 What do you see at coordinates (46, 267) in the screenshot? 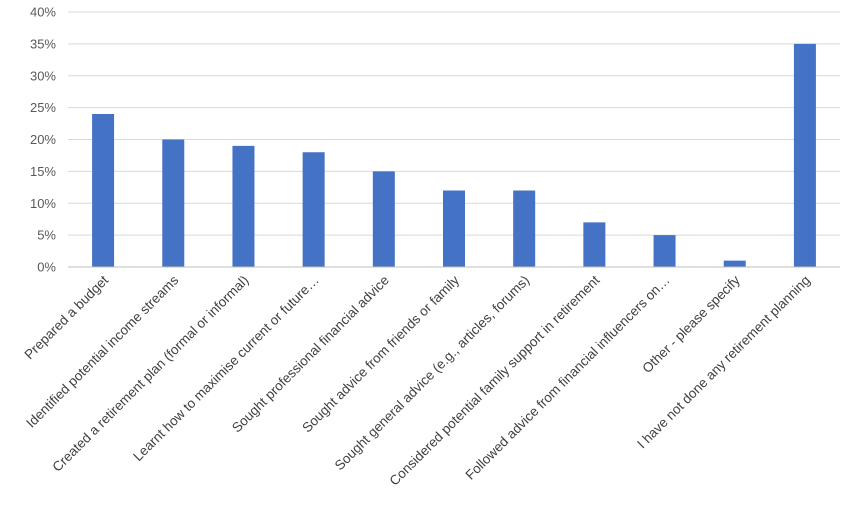
I see `y-tick-label: 0%` at bounding box center [46, 267].